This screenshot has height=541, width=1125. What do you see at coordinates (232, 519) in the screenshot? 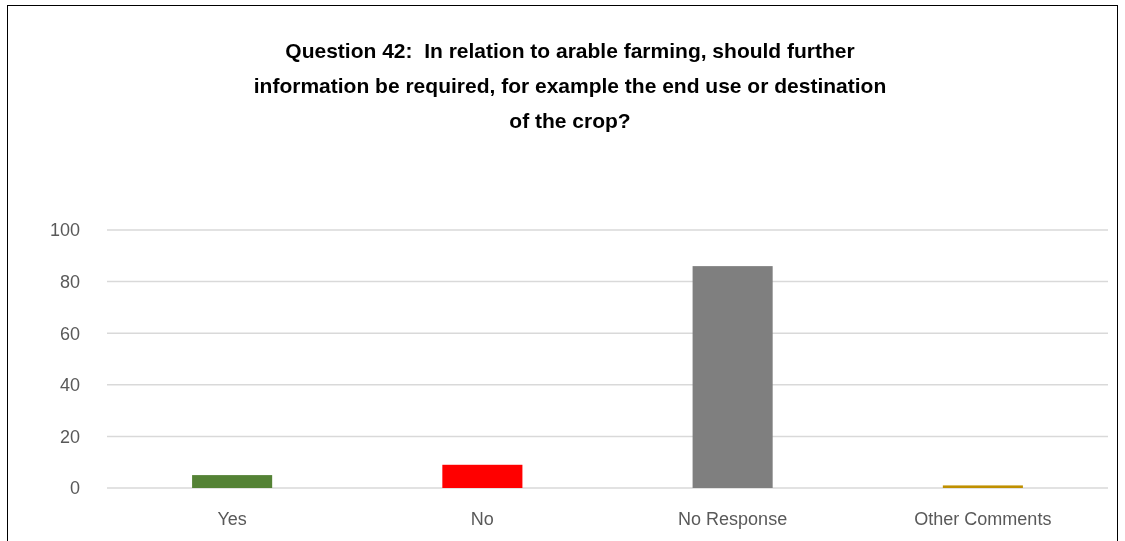
I see `x-tick-label: Yes` at bounding box center [232, 519].